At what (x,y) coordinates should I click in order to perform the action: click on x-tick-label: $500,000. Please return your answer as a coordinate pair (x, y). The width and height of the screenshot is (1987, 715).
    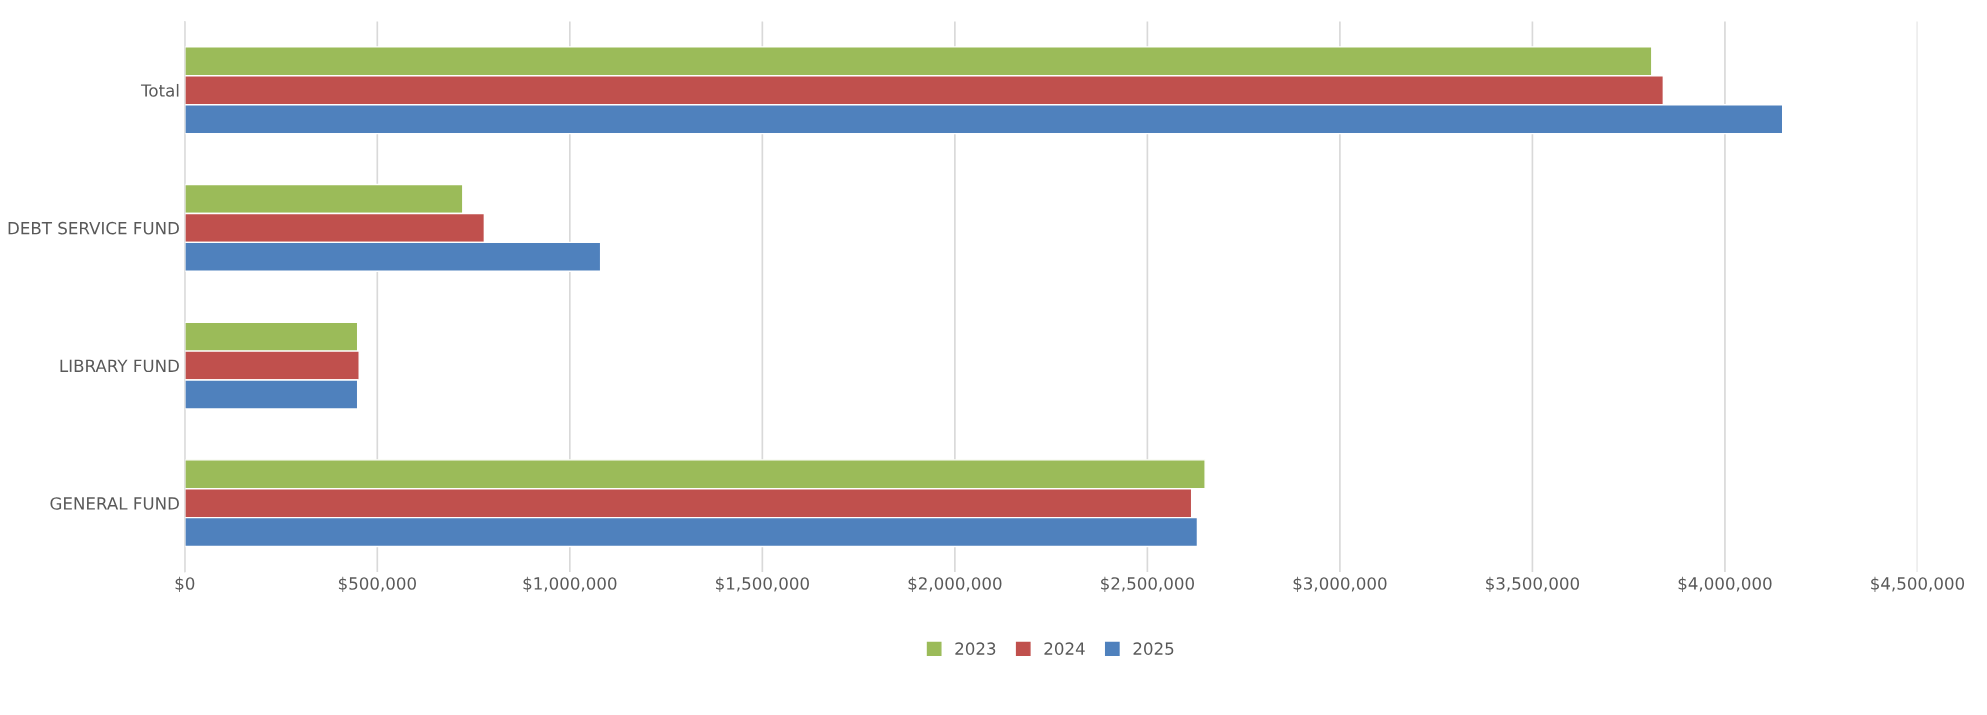
    Looking at the image, I should click on (377, 584).